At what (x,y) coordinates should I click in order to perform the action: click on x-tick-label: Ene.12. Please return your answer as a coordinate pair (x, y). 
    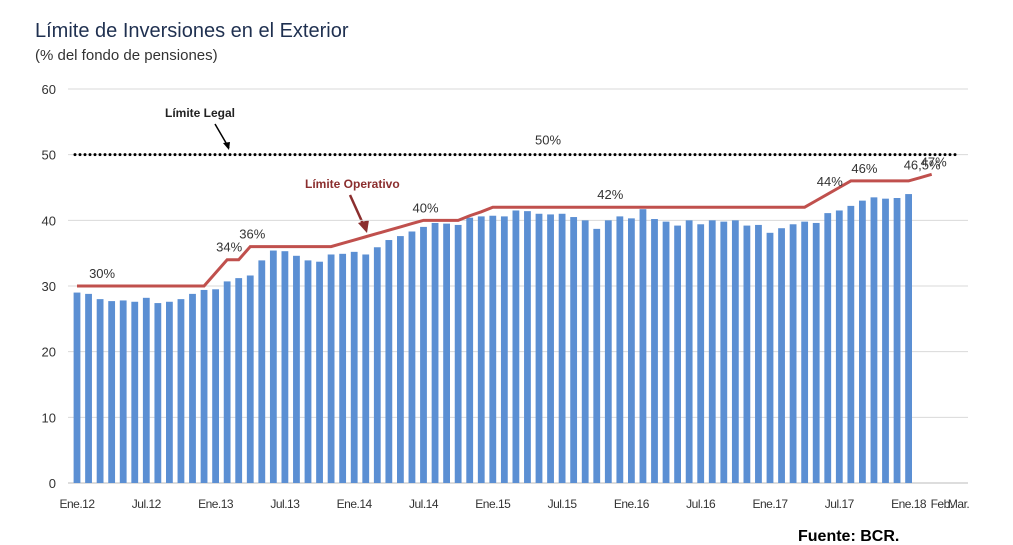
    Looking at the image, I should click on (77, 504).